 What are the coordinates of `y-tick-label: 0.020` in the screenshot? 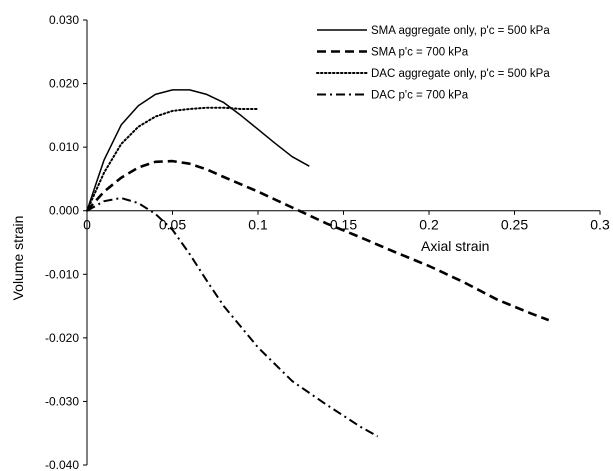 It's located at (64, 84).